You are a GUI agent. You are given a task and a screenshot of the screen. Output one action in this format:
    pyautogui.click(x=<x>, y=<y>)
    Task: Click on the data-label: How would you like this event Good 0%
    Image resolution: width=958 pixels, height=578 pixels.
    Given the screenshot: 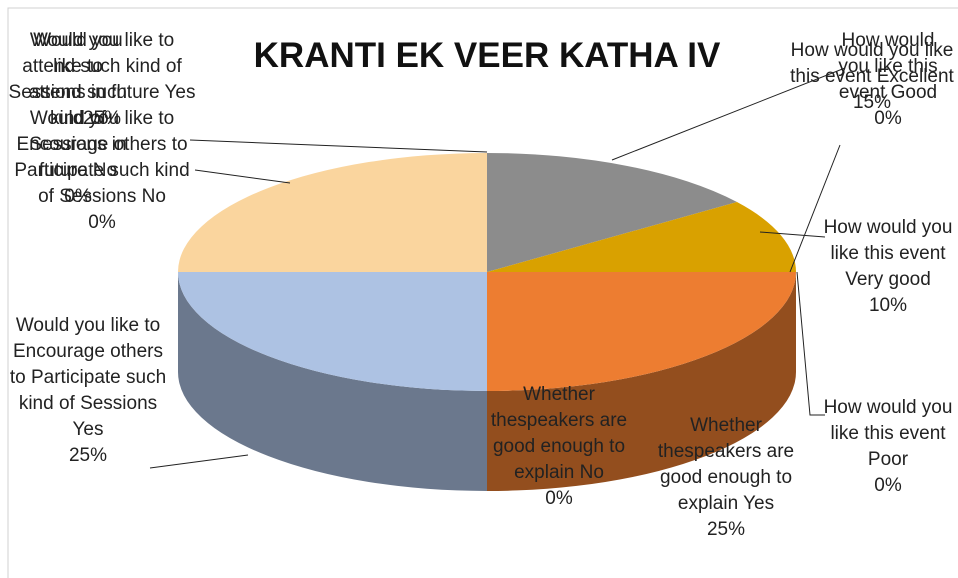 What is the action you would take?
    pyautogui.click(x=888, y=80)
    